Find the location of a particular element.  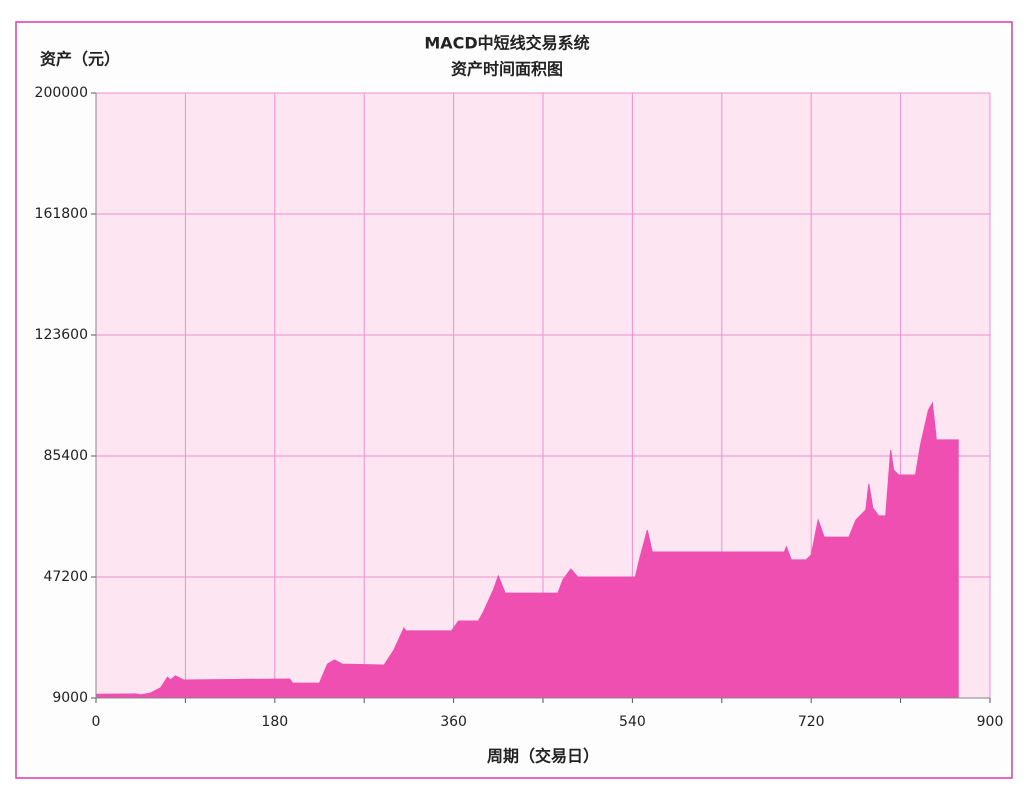

y-tick-label: 9000 is located at coordinates (70, 698).